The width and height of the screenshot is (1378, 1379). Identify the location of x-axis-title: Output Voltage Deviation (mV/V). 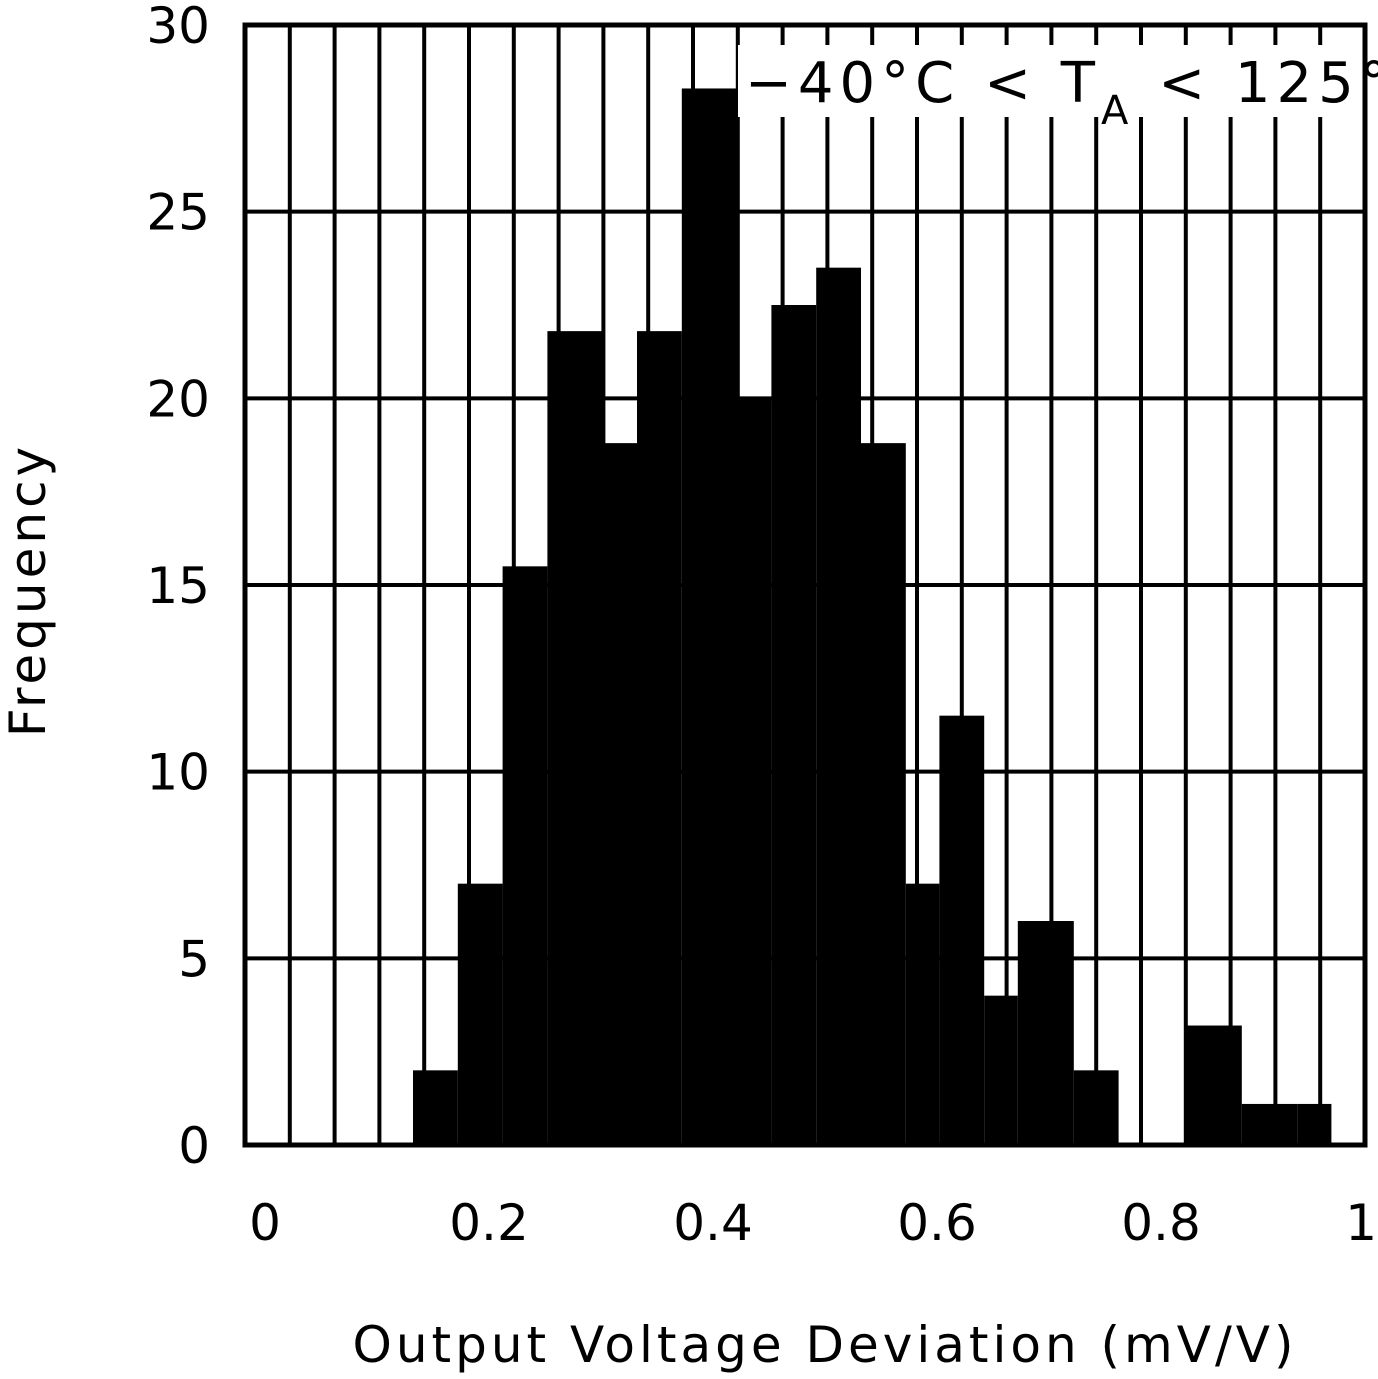
(824, 1345).